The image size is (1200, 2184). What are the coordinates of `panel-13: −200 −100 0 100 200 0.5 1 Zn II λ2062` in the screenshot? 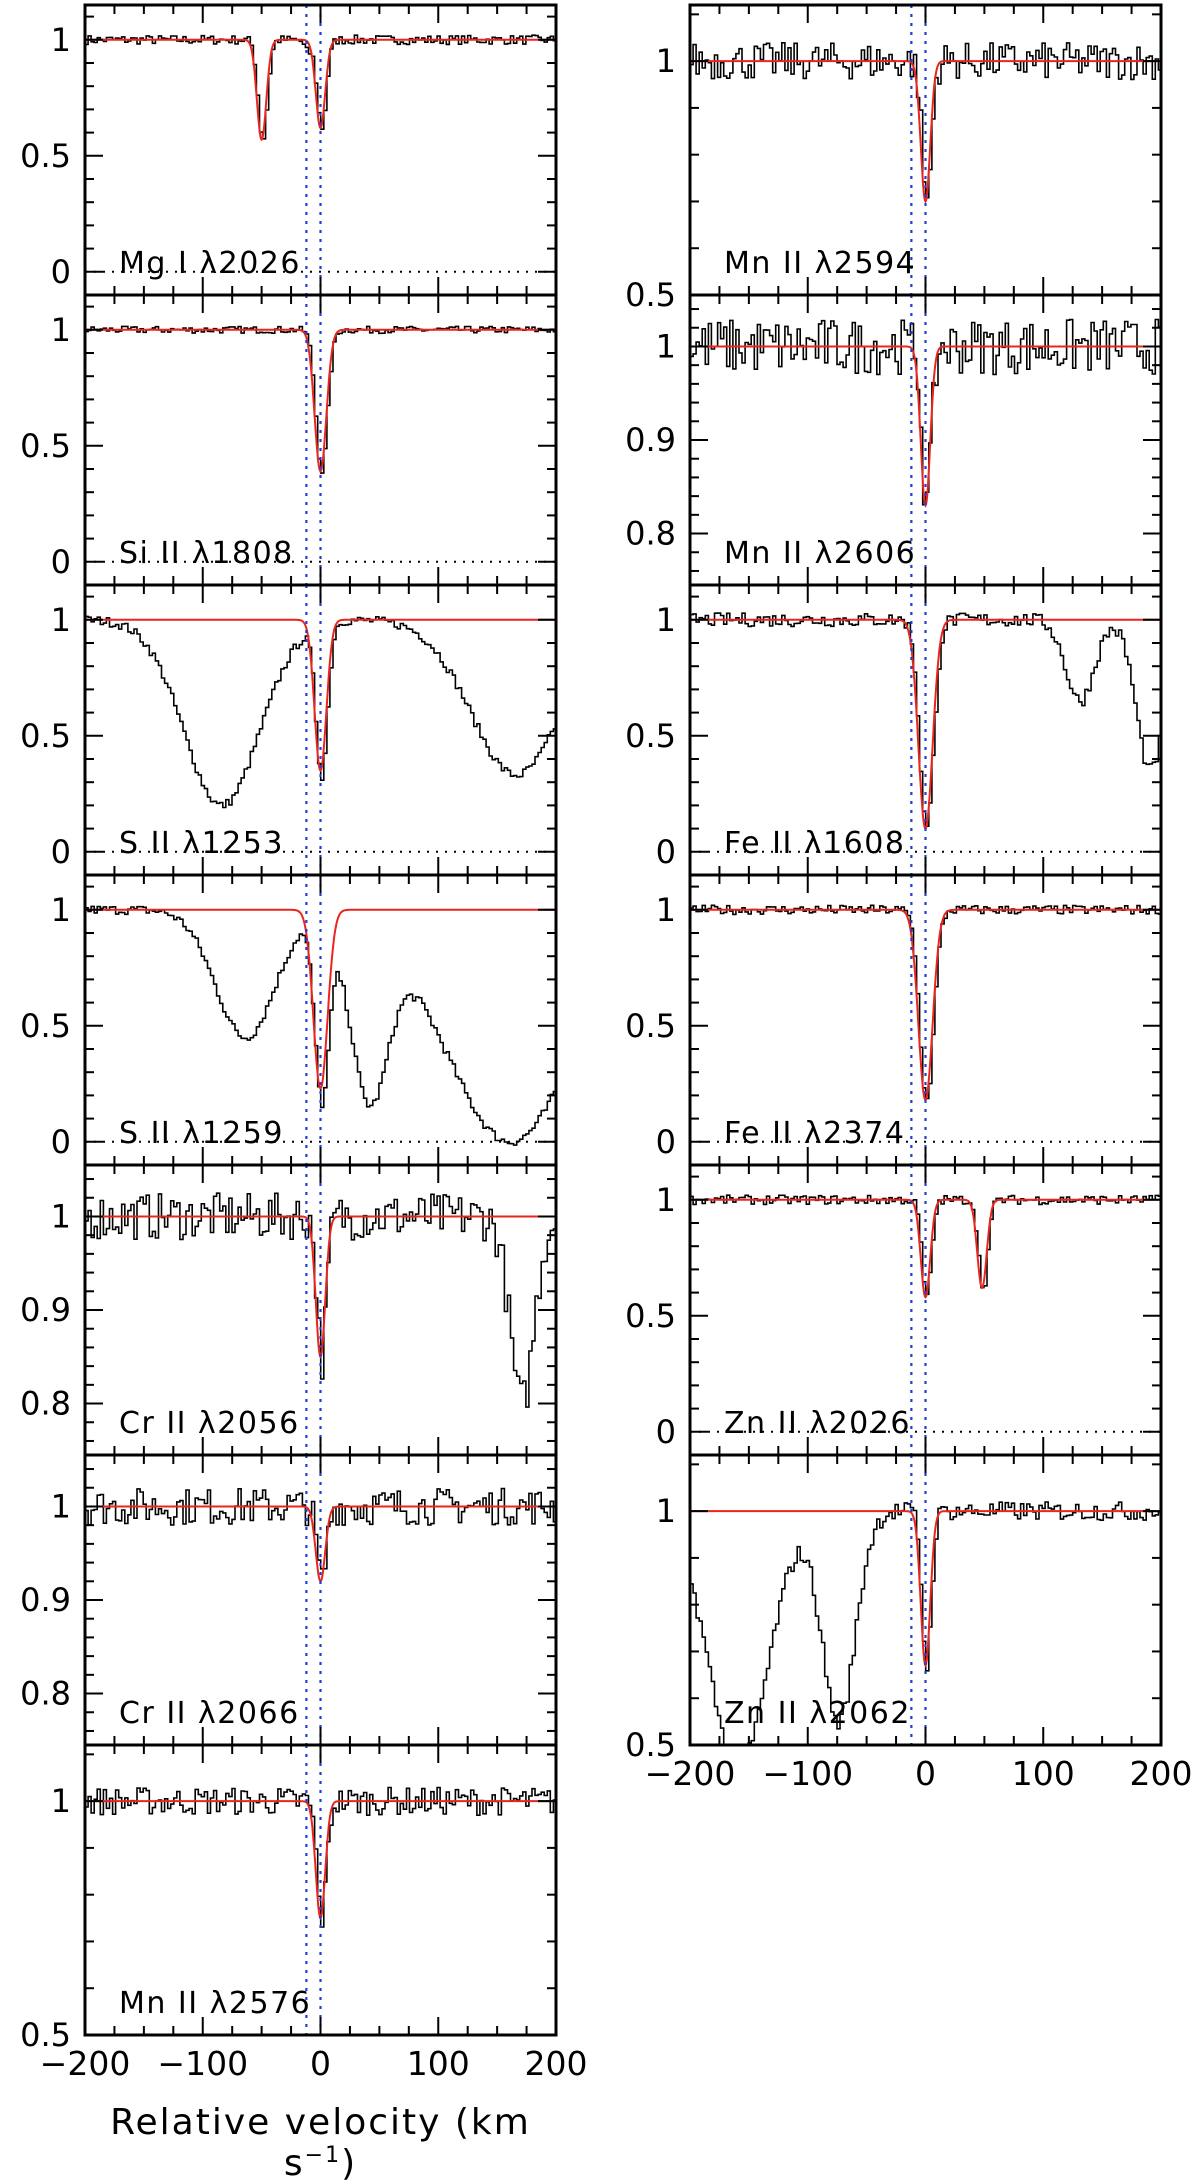 It's located at (909, 1623).